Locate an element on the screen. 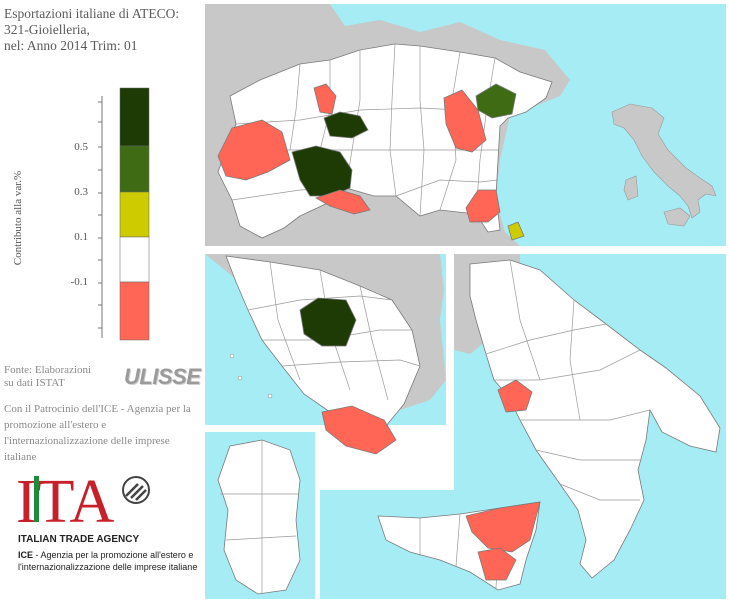  patron-line-2: promozione all'estero e is located at coordinates (55, 425).